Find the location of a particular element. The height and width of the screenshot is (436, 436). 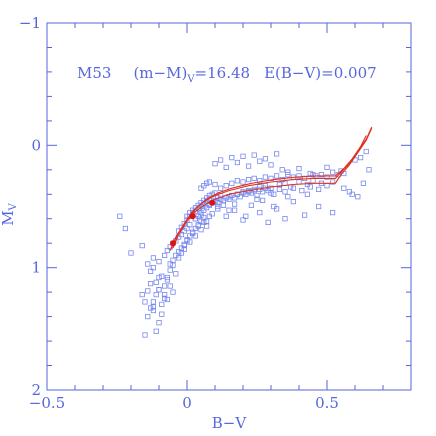

cluster-name: M53 is located at coordinates (94, 73).